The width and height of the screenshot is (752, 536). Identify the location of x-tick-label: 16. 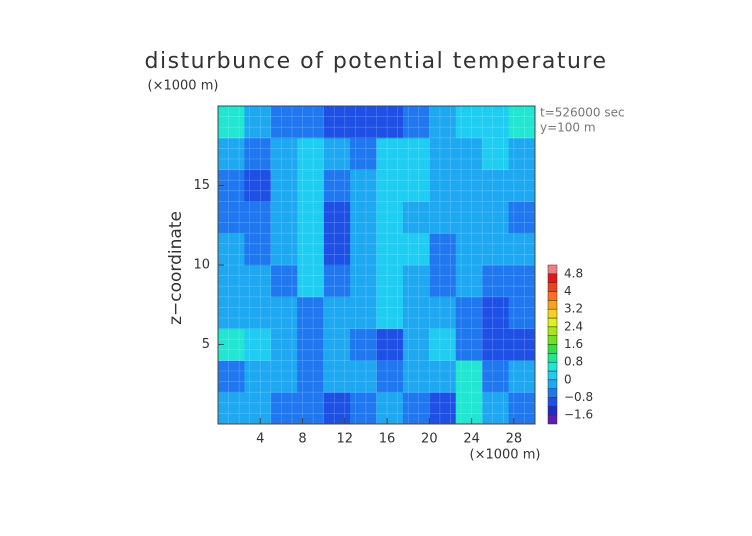
(387, 439).